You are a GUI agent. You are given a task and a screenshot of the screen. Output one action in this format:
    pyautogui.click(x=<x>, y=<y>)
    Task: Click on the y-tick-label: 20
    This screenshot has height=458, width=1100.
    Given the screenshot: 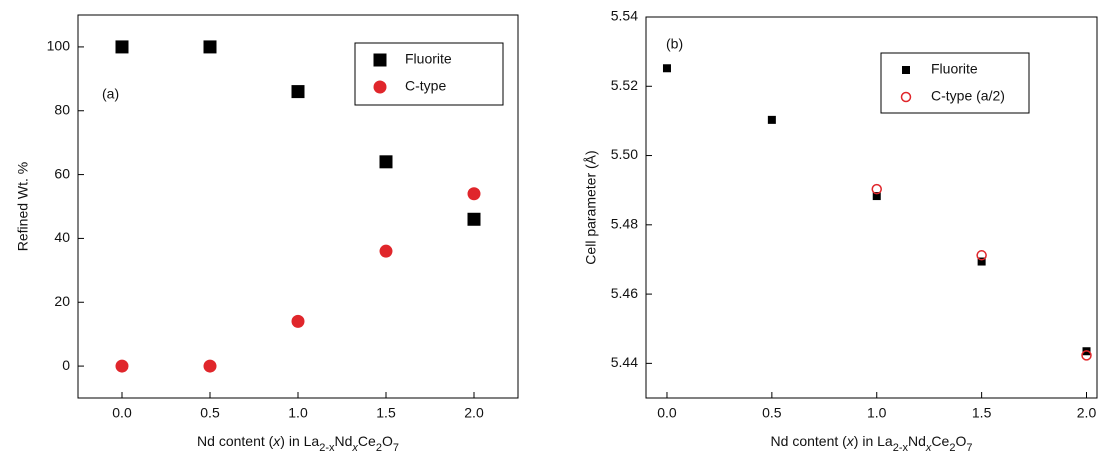 What is the action you would take?
    pyautogui.click(x=62, y=301)
    